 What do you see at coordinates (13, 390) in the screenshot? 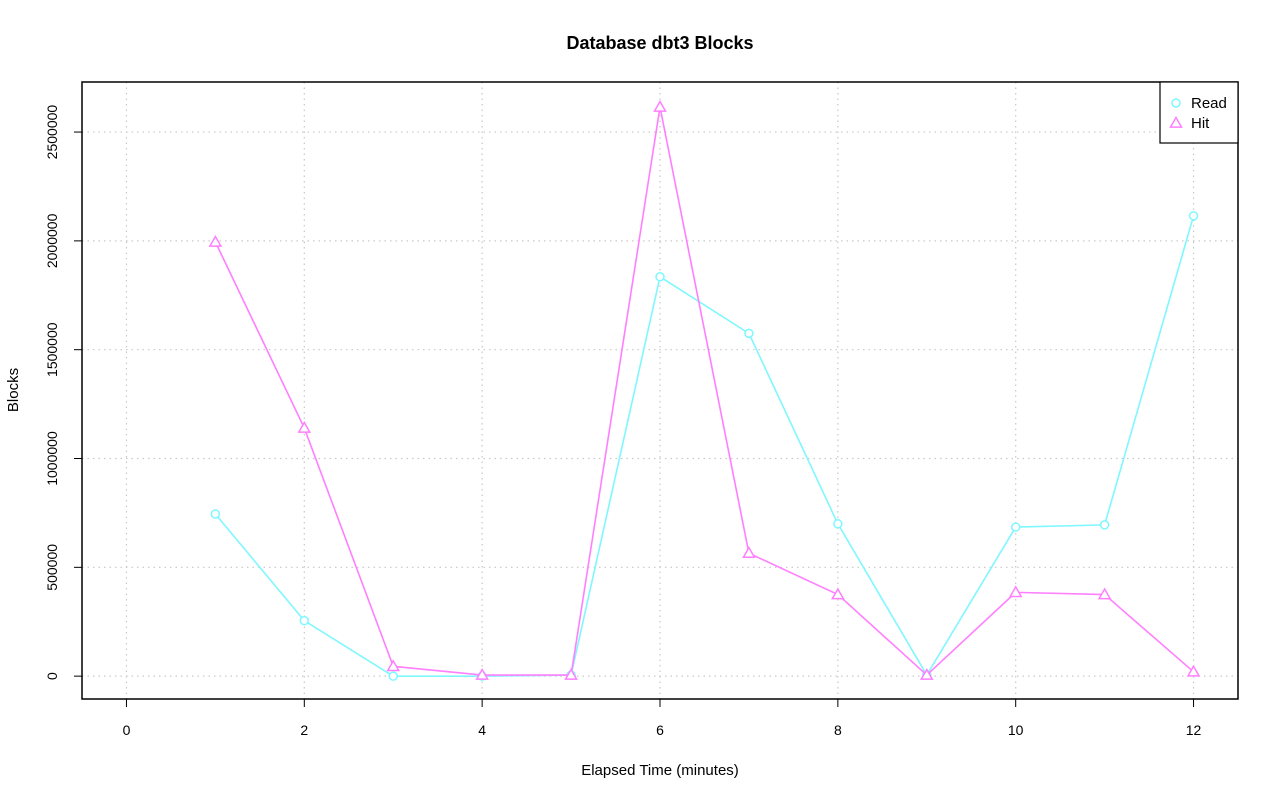
I see `y-axis-label: Blocks` at bounding box center [13, 390].